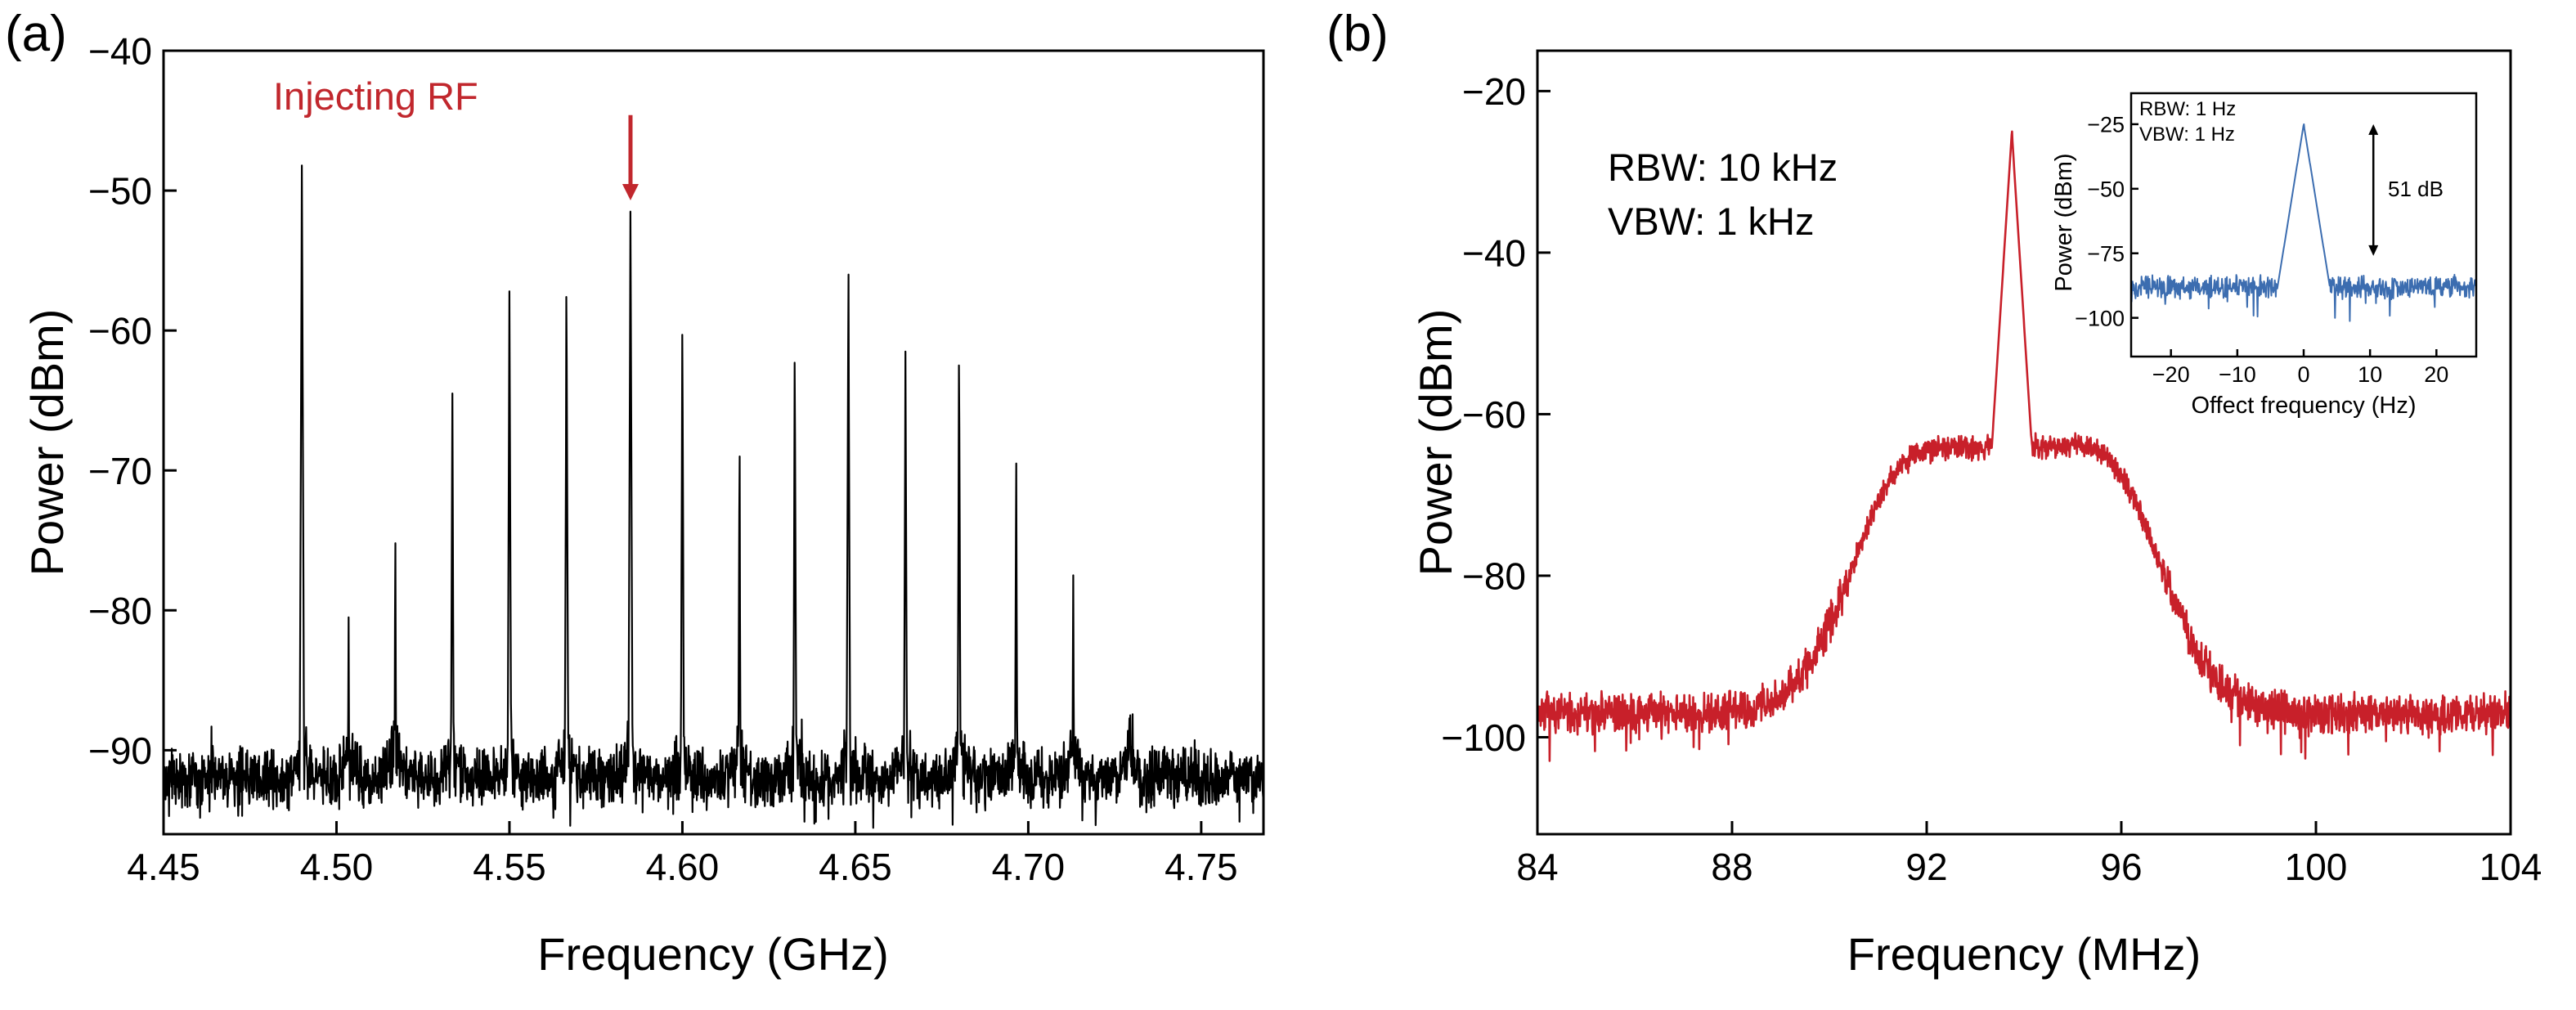 Image resolution: width=2576 pixels, height=1010 pixels. What do you see at coordinates (2106, 253) in the screenshot?
I see `svg-text: −75` at bounding box center [2106, 253].